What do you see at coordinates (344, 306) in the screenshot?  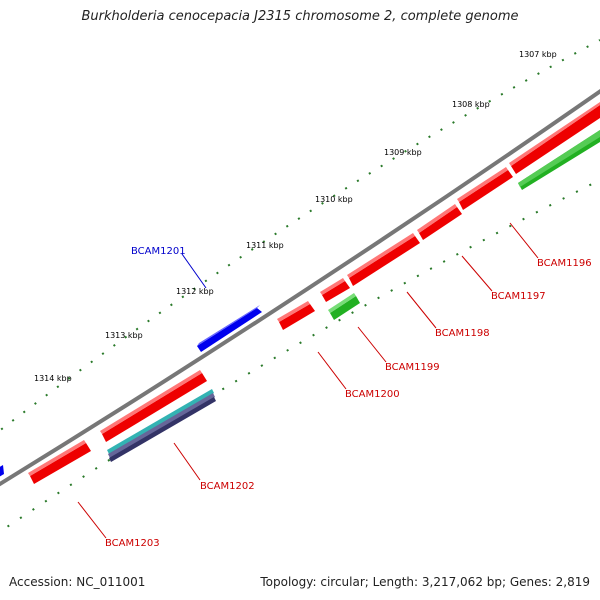 I see `gene-bcam1199-feature` at bounding box center [344, 306].